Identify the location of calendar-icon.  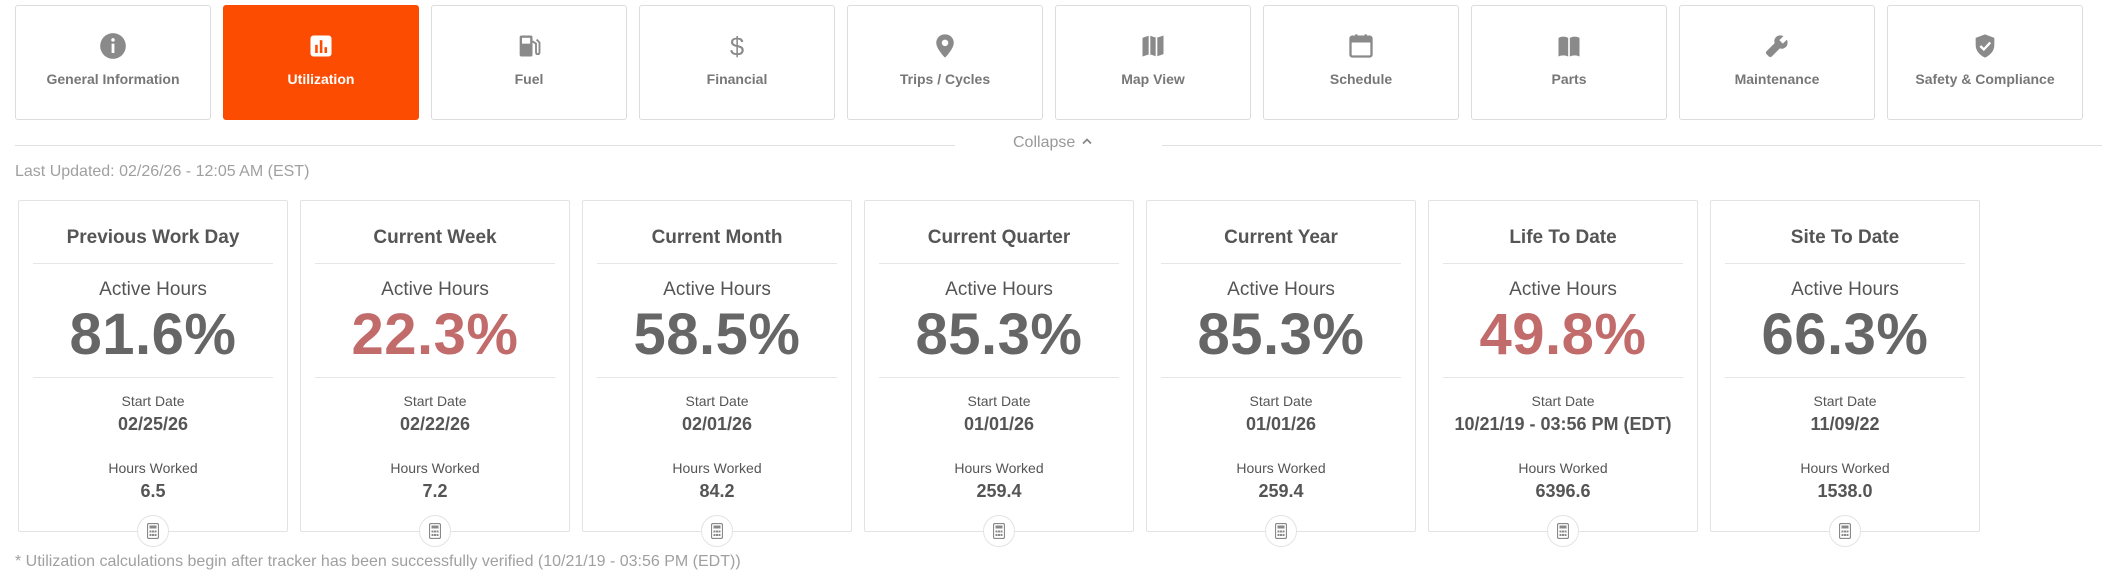
(1361, 46).